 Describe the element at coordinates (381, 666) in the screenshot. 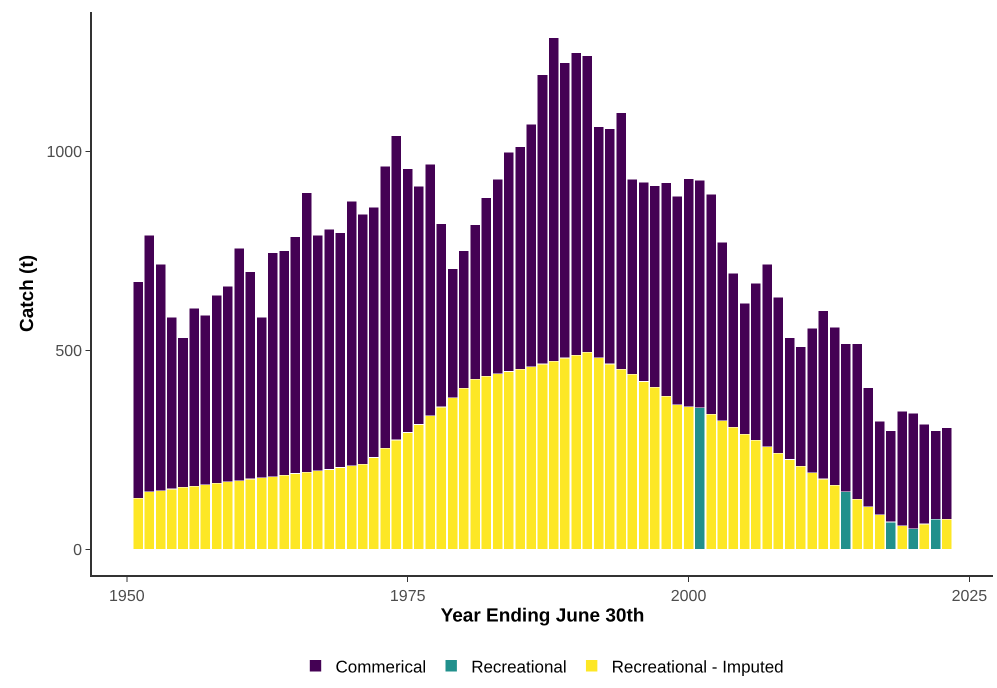

I see `legend-label: Commerical` at that location.